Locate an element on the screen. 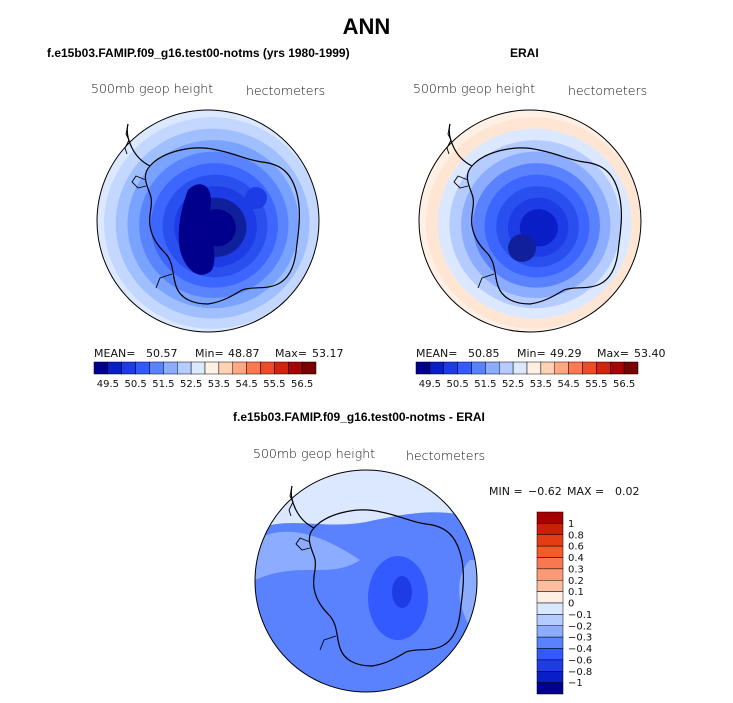 The height and width of the screenshot is (703, 733). right-colorbar-tick-label: 53.5 is located at coordinates (541, 384).